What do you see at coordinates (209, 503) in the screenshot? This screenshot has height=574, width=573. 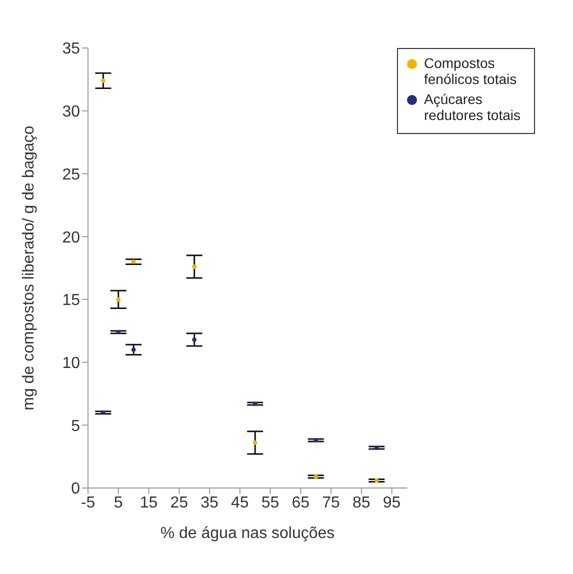 I see `x-tick-label: 35` at bounding box center [209, 503].